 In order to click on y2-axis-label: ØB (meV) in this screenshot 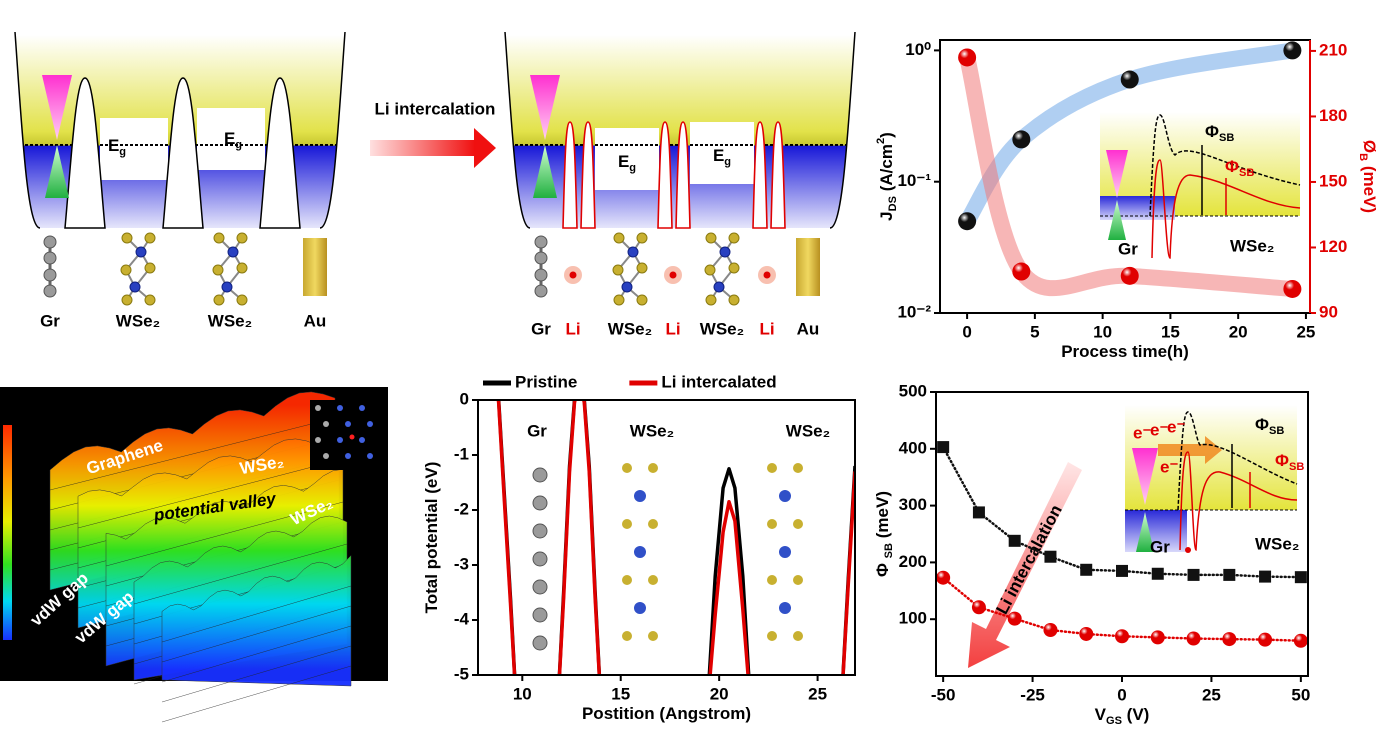, I will do `click(1367, 176)`.